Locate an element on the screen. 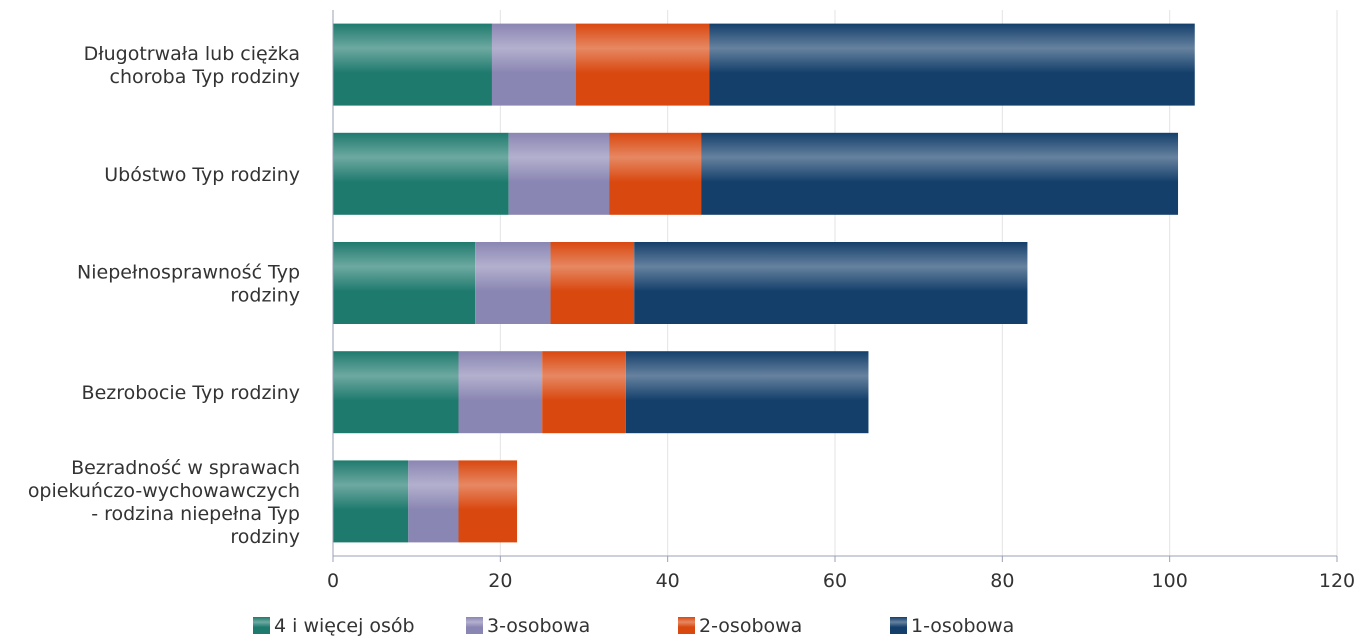  x-tick-label: 0 is located at coordinates (333, 581).